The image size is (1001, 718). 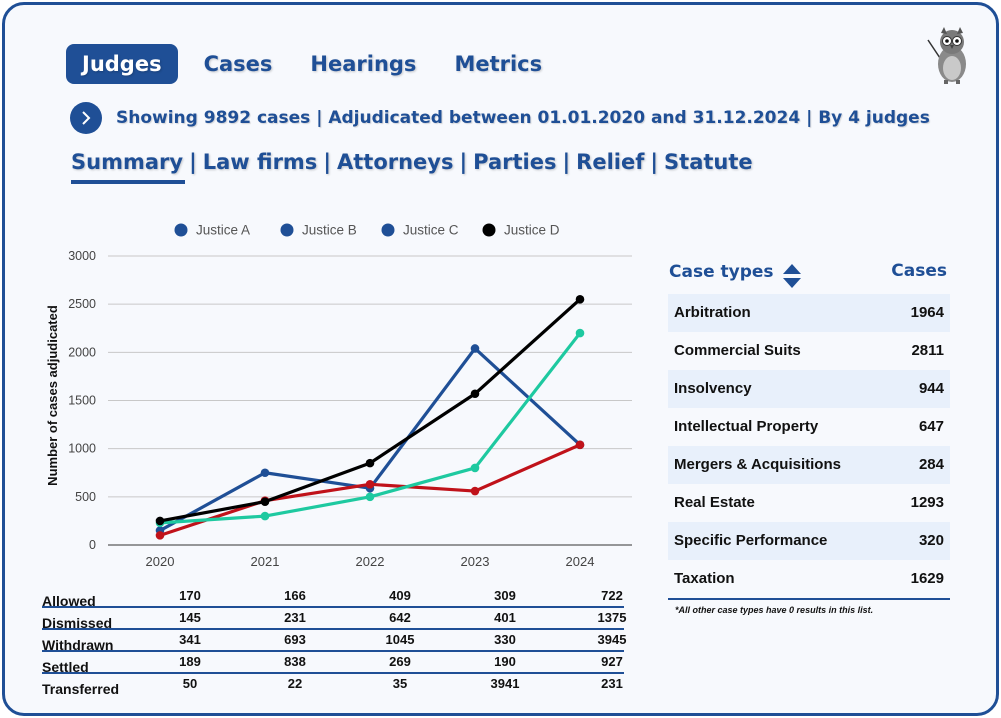 I want to click on tab-cases: Cases, so click(x=238, y=64).